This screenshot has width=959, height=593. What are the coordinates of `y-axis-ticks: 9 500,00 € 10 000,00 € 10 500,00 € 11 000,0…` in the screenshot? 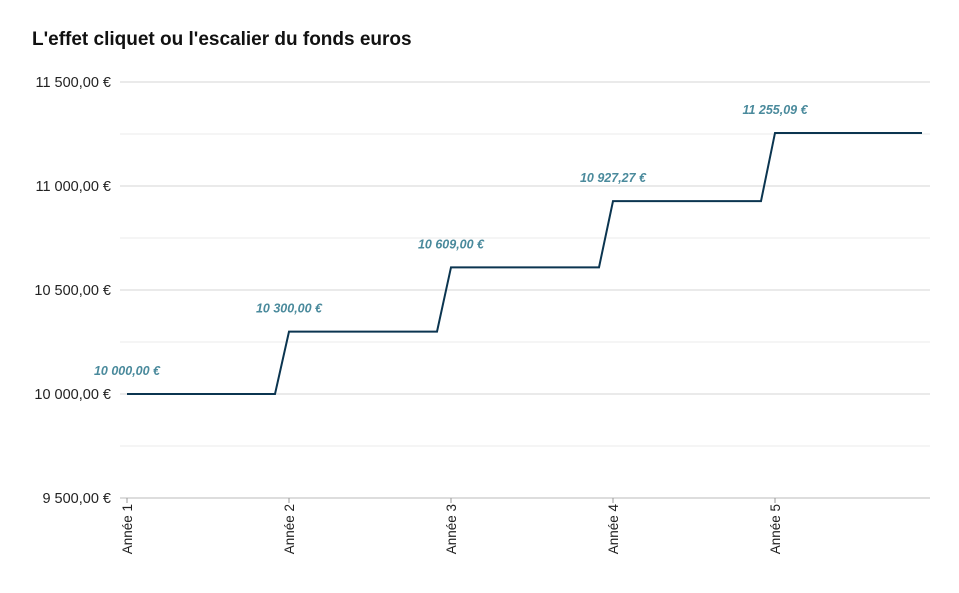 It's located at (72, 291).